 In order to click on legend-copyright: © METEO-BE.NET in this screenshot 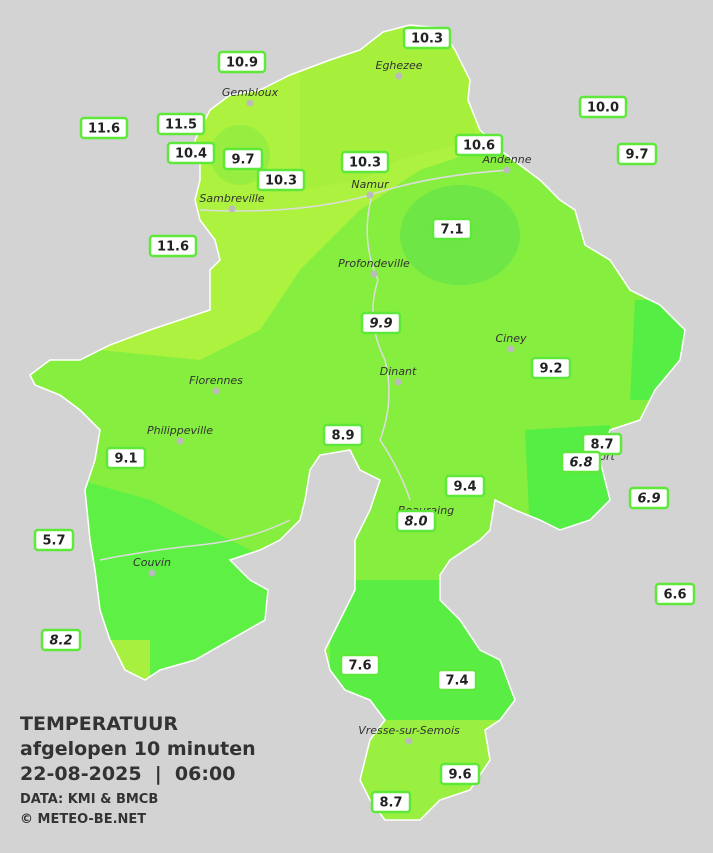, I will do `click(83, 819)`.